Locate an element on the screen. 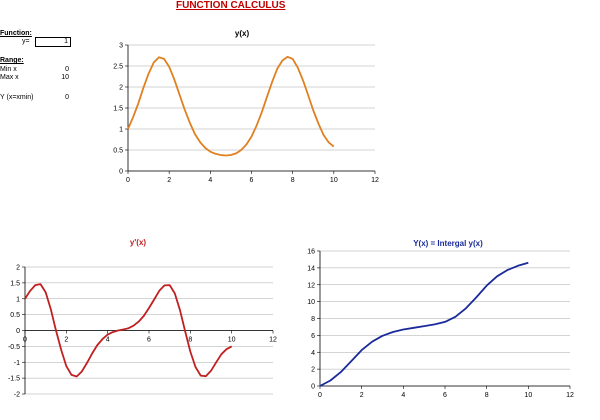 Image resolution: width=600 pixels, height=420 pixels. y-tick-label: 10 is located at coordinates (311, 302).